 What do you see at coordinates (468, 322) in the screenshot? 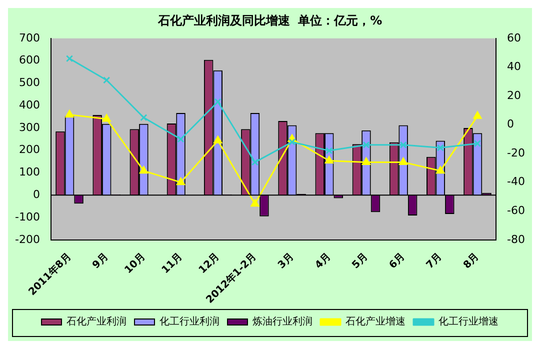
I see `legend-label: 化工行业增速` at bounding box center [468, 322].